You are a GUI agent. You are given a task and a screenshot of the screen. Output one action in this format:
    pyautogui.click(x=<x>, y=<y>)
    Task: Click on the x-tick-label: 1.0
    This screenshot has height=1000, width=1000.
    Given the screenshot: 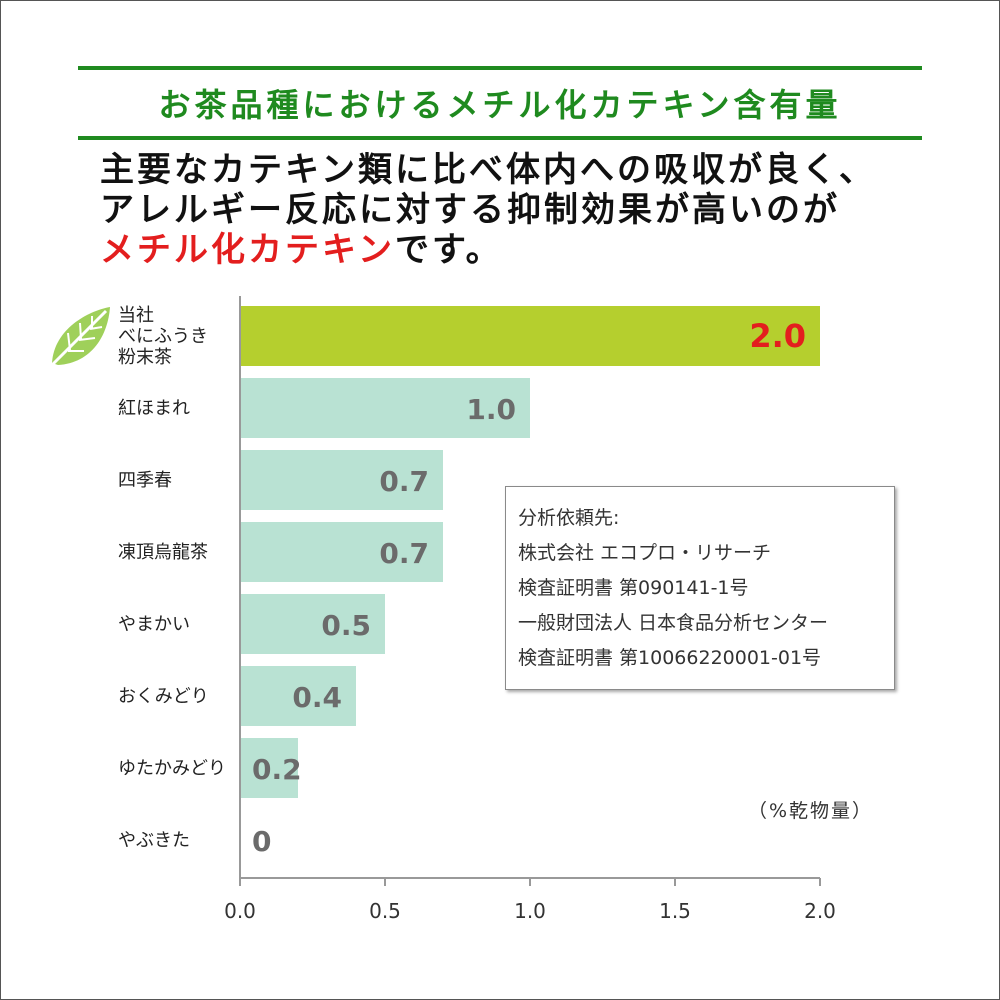 What is the action you would take?
    pyautogui.click(x=530, y=911)
    